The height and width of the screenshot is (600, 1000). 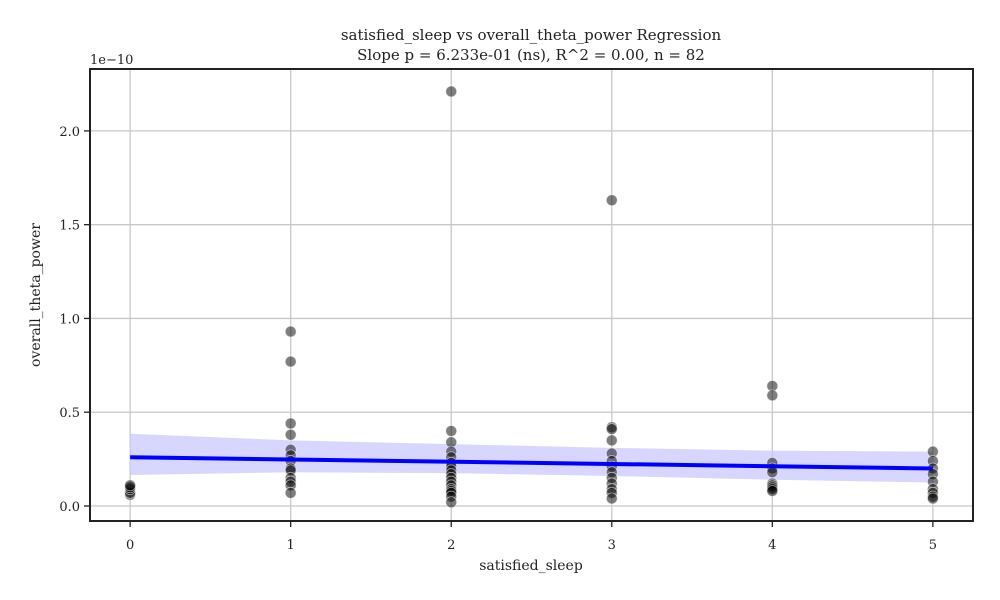 What do you see at coordinates (451, 545) in the screenshot?
I see `x-tick-label: 2` at bounding box center [451, 545].